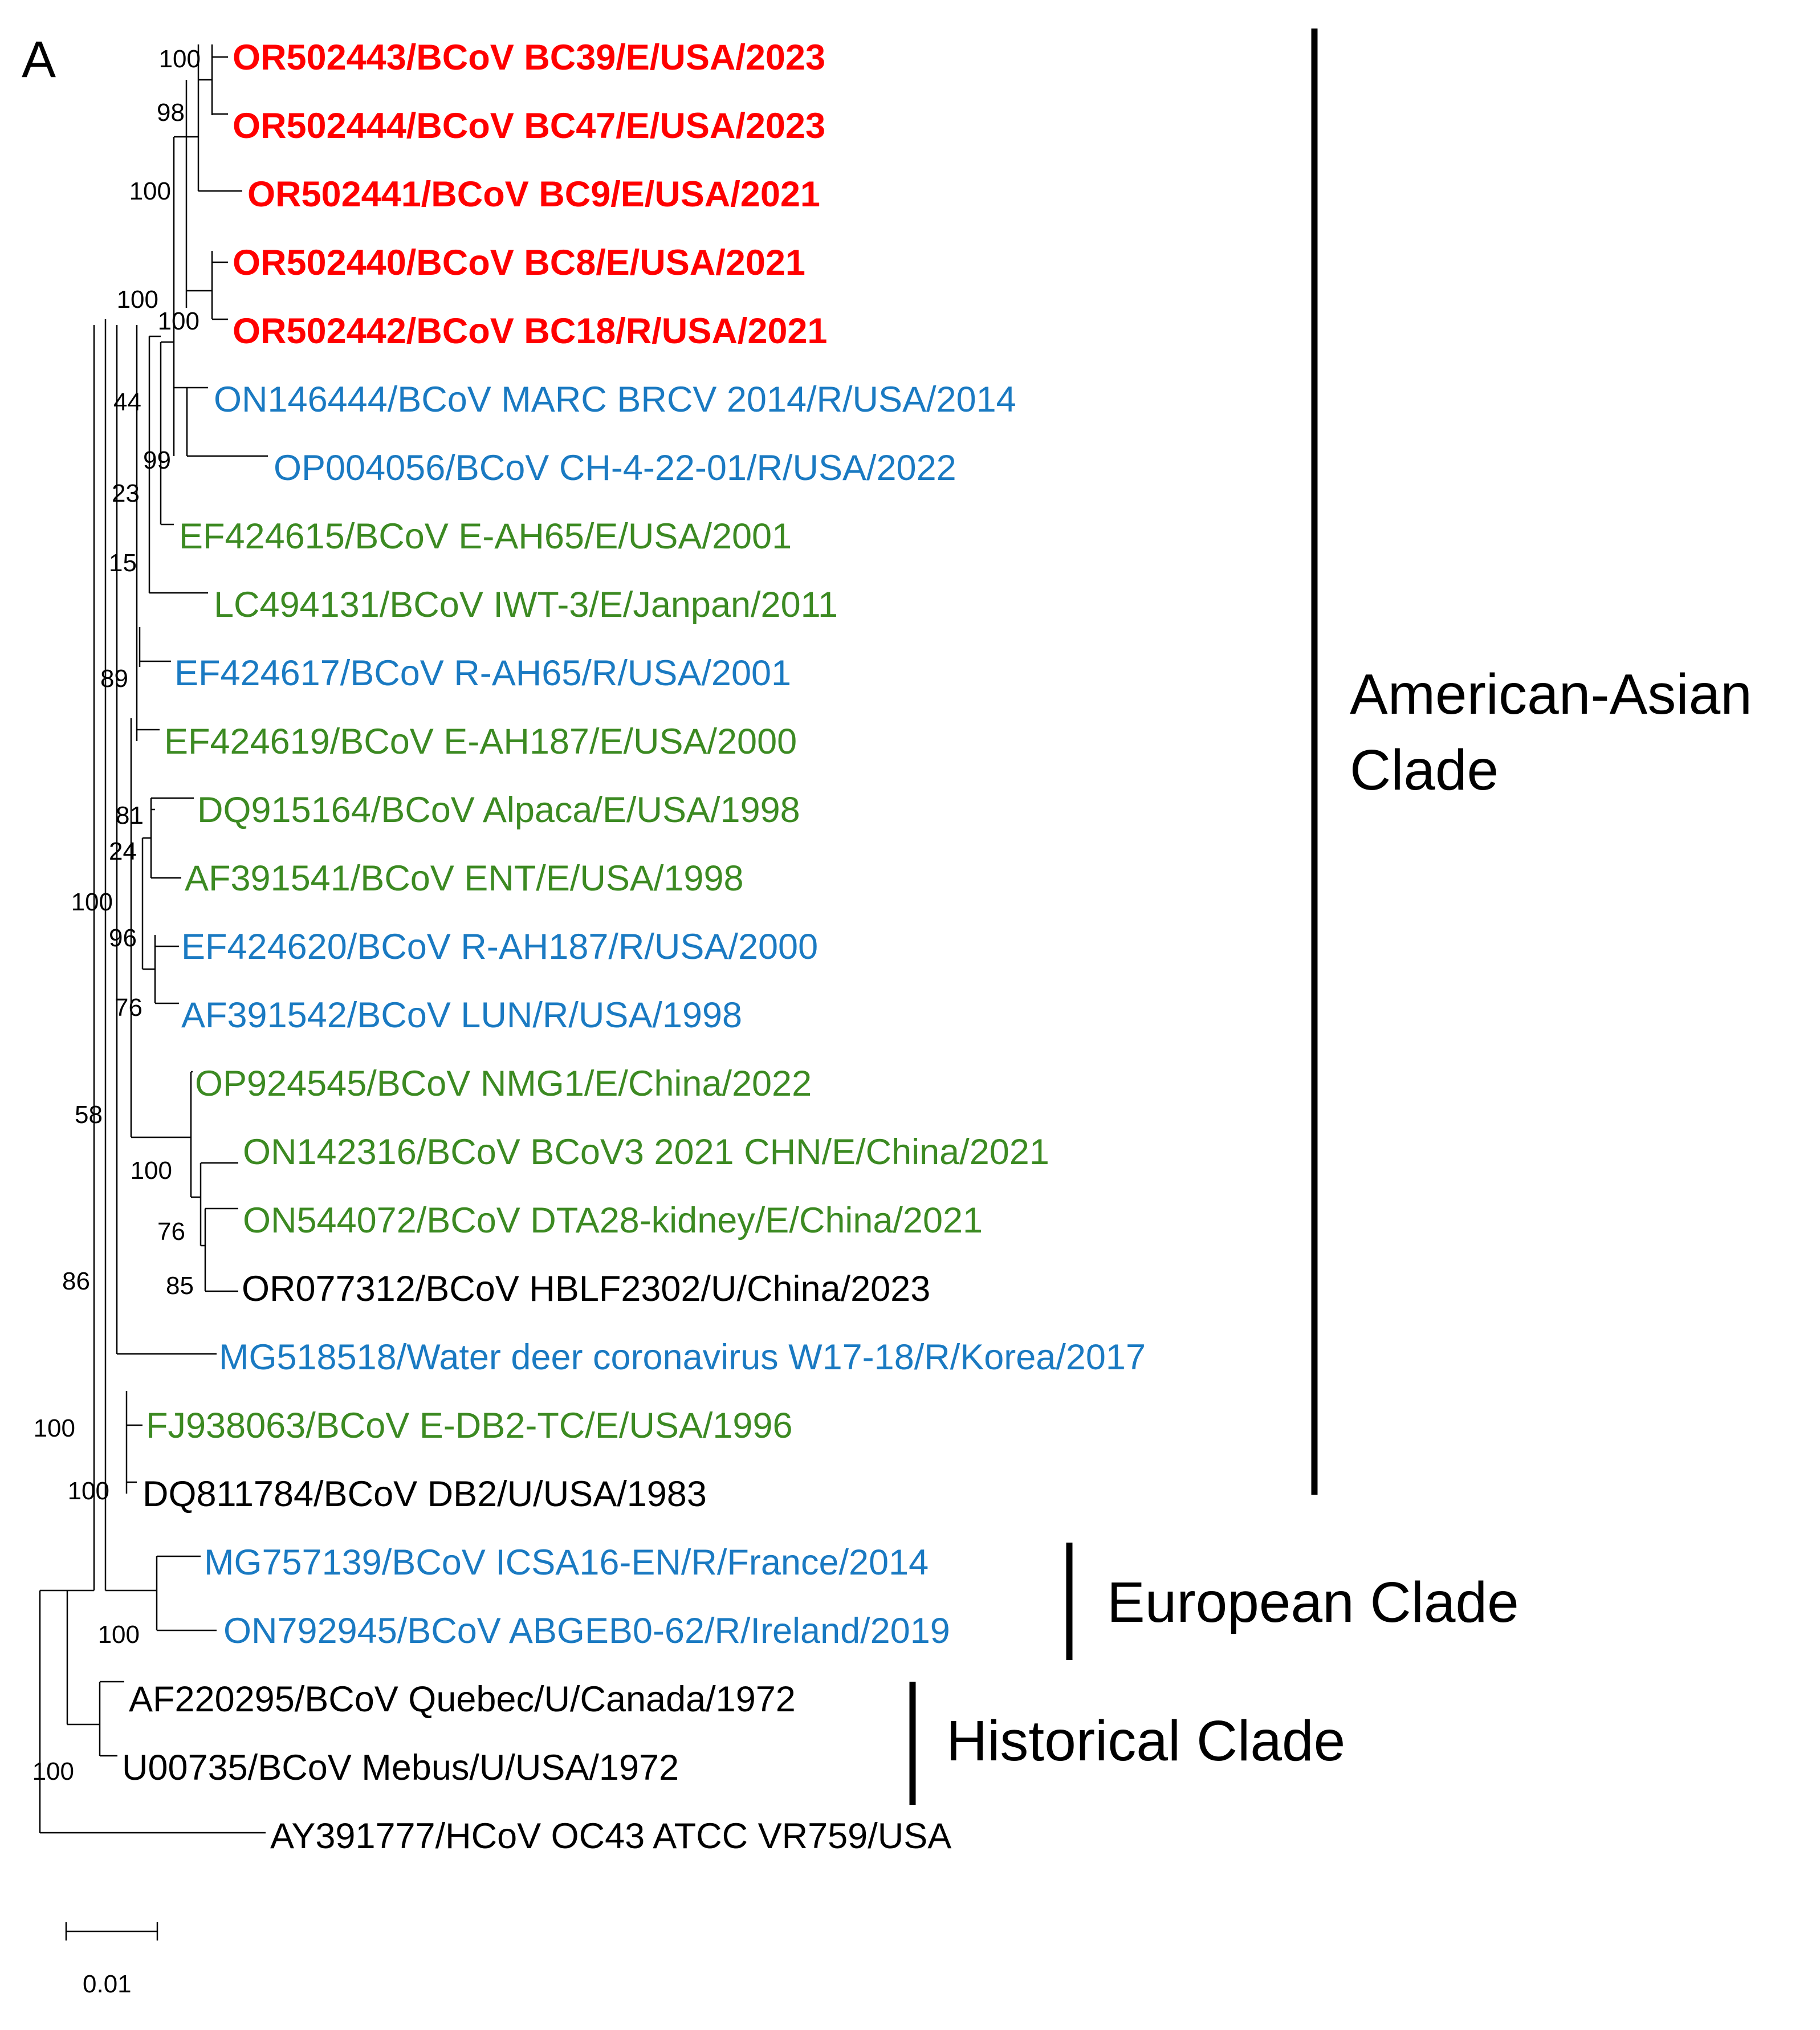 The width and height of the screenshot is (1820, 2030). I want to click on taxon-label: DQ915164/BCoV Alpaca/E/USA/1998, so click(498, 810).